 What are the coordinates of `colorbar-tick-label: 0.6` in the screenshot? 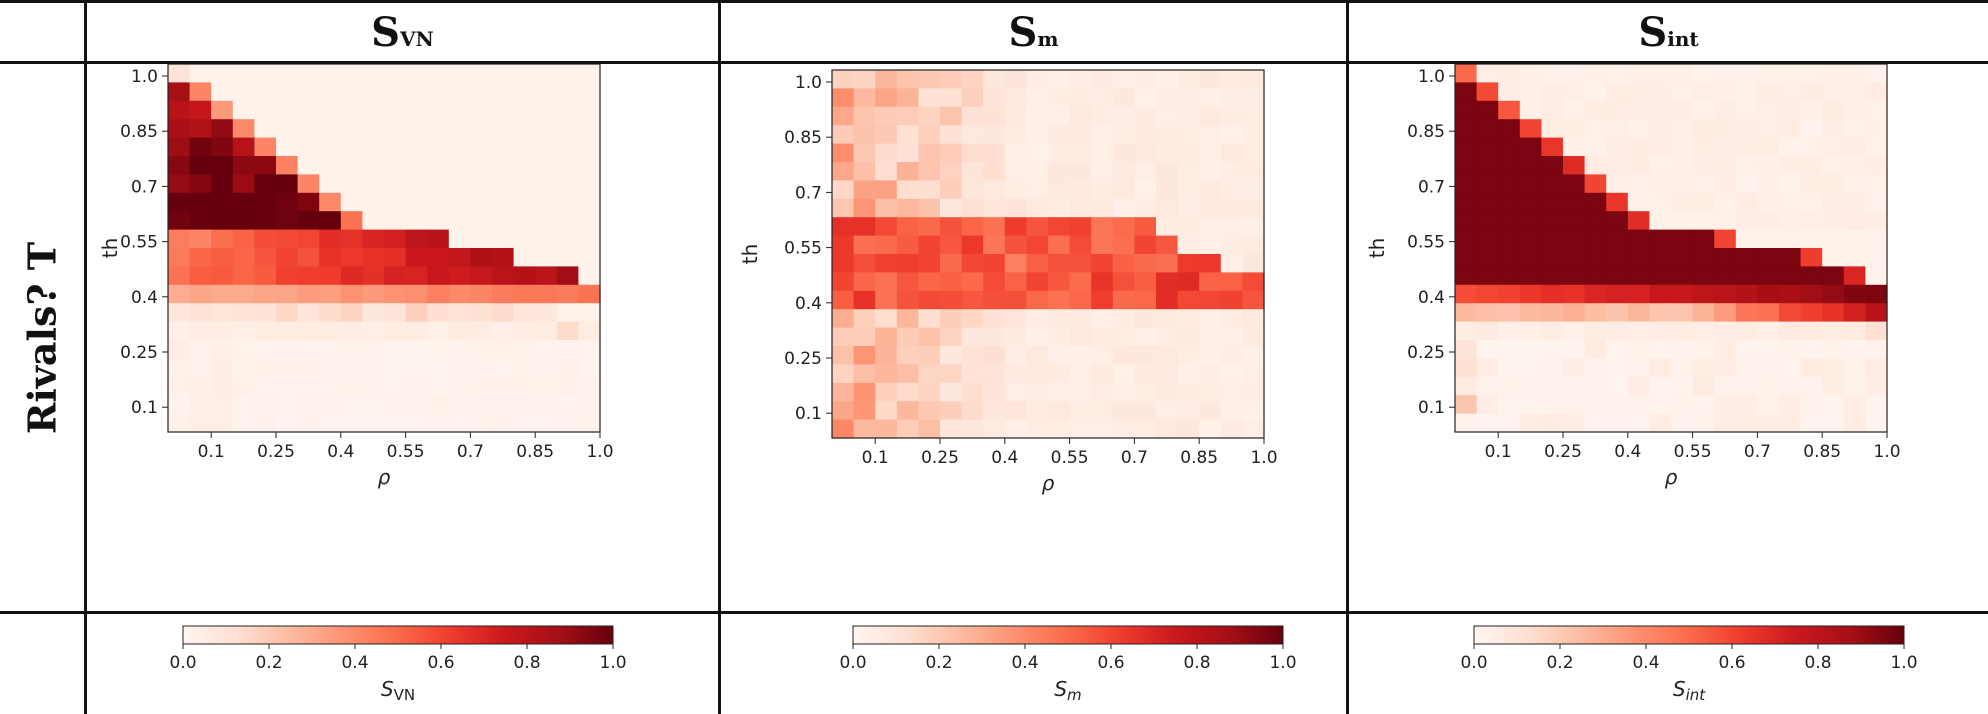 It's located at (440, 663).